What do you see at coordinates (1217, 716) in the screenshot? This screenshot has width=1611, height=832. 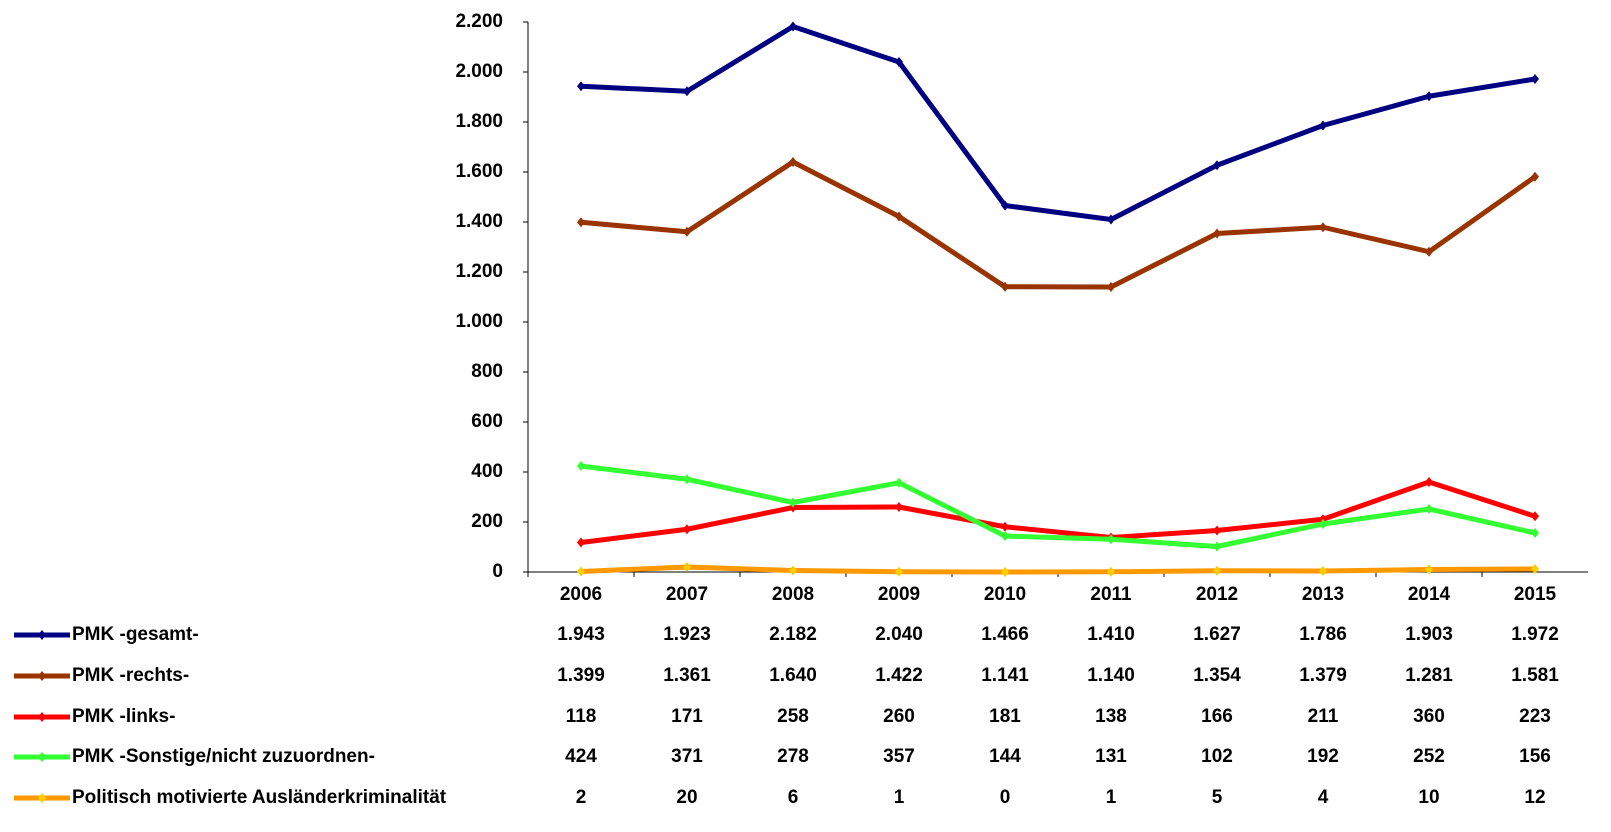 I see `table-value: 166` at bounding box center [1217, 716].